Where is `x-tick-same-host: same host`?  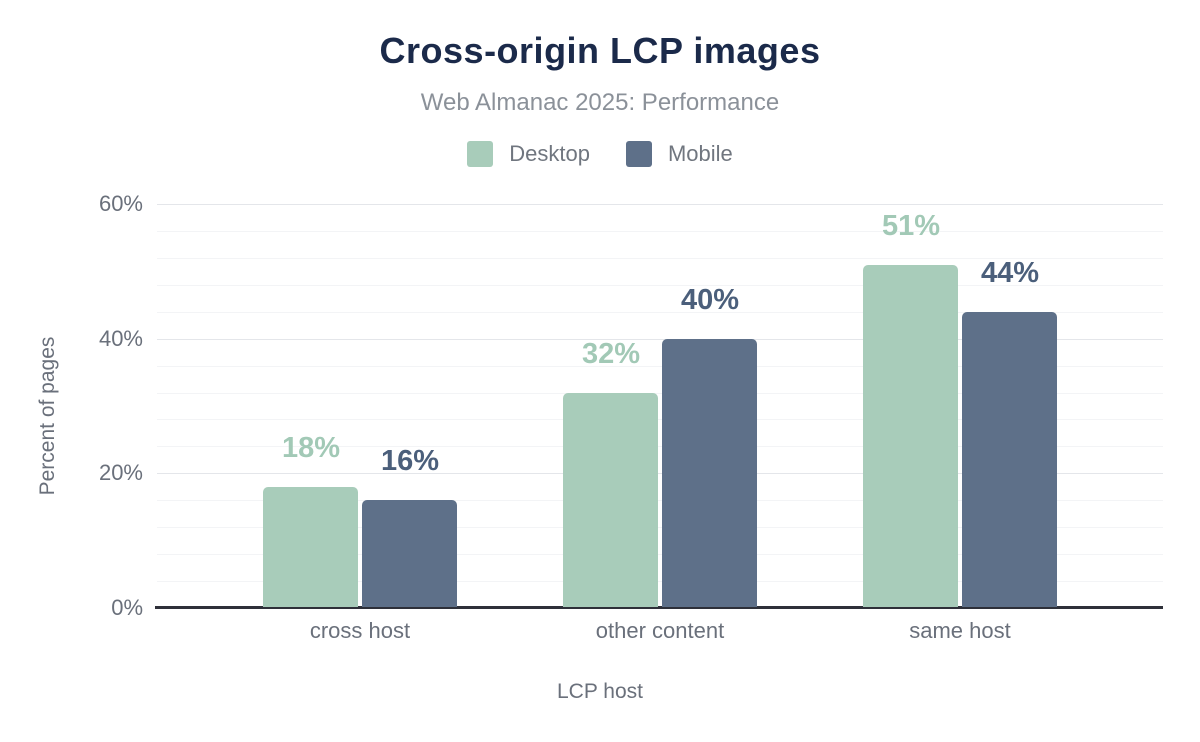 x-tick-same-host: same host is located at coordinates (960, 630).